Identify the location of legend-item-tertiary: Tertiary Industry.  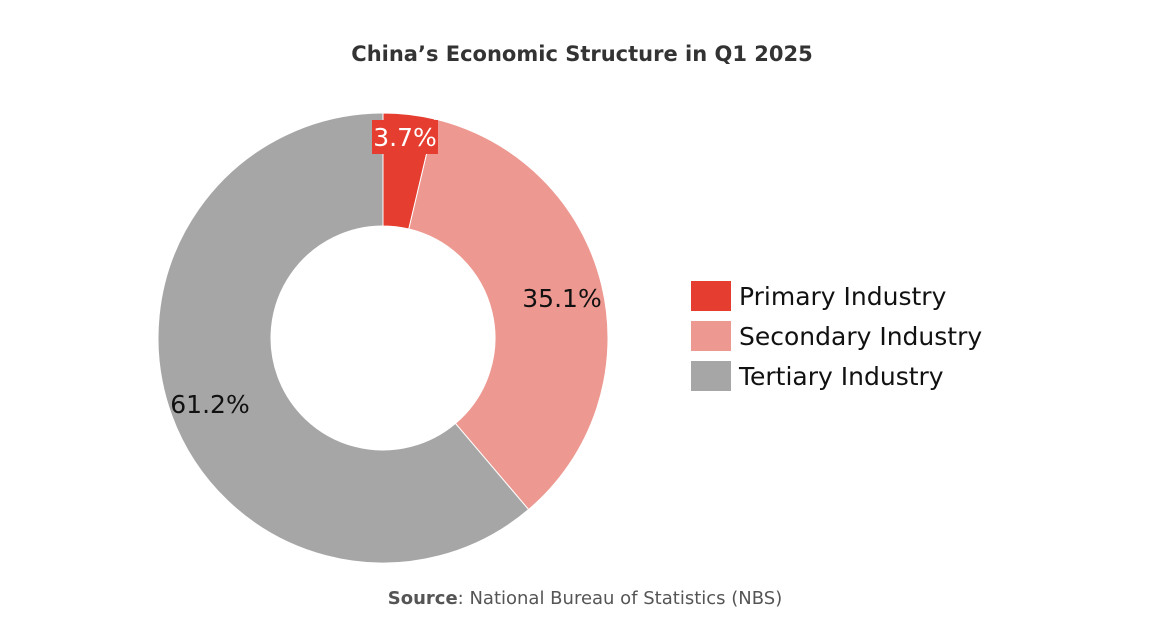
(836, 376).